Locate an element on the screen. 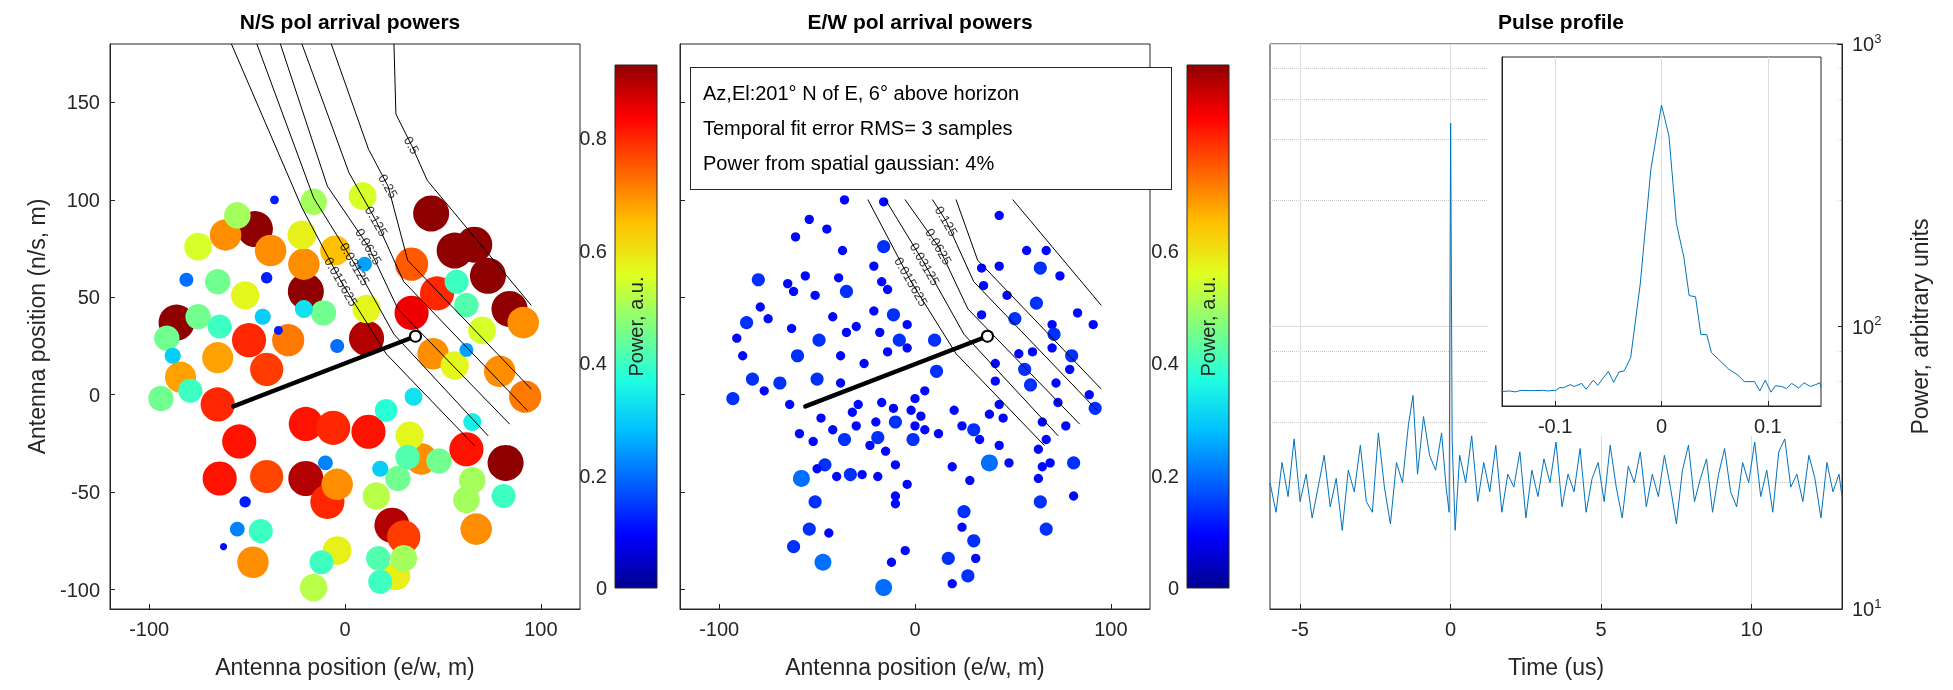 This screenshot has width=1953, height=690. x-tick-label: 0.1 is located at coordinates (1767, 426).